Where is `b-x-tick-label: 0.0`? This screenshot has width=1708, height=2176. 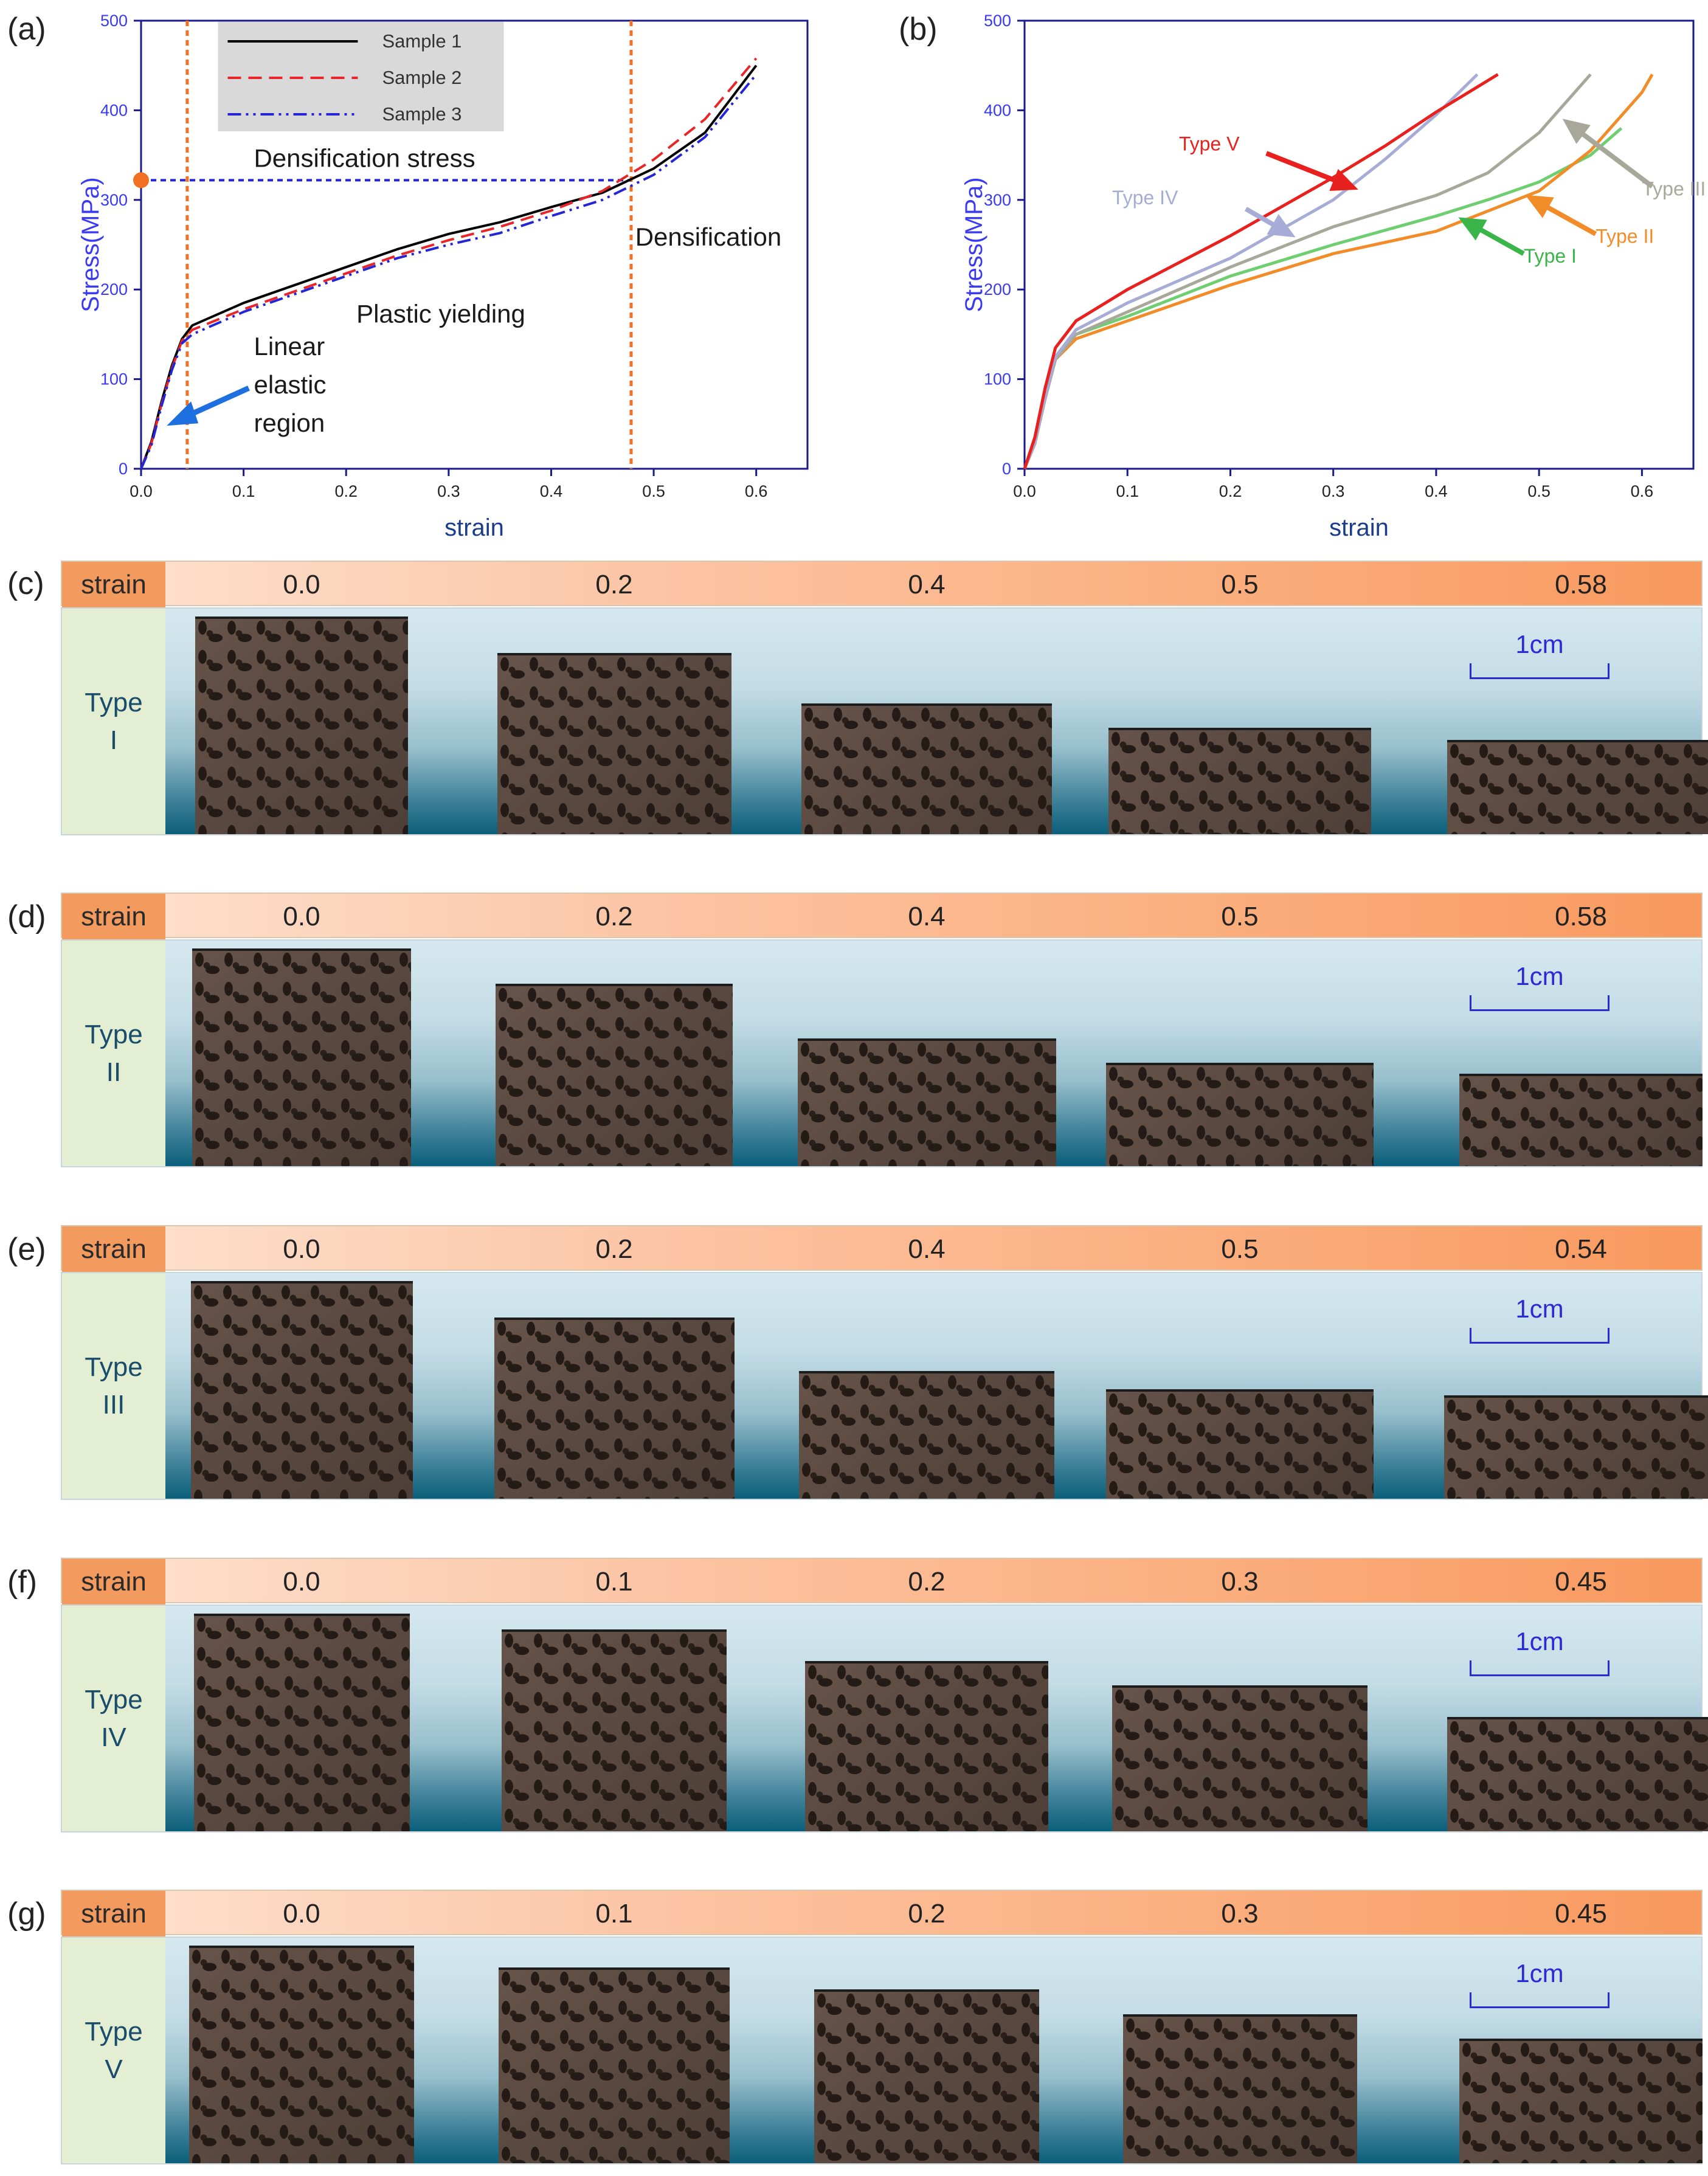
b-x-tick-label: 0.0 is located at coordinates (1025, 491).